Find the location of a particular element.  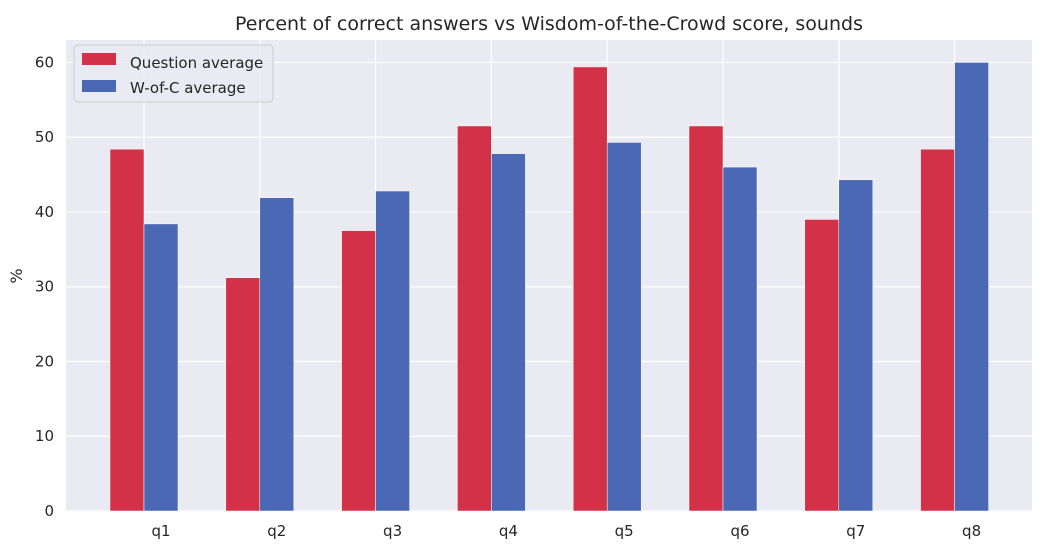

x-tick-label: q5 is located at coordinates (624, 531).